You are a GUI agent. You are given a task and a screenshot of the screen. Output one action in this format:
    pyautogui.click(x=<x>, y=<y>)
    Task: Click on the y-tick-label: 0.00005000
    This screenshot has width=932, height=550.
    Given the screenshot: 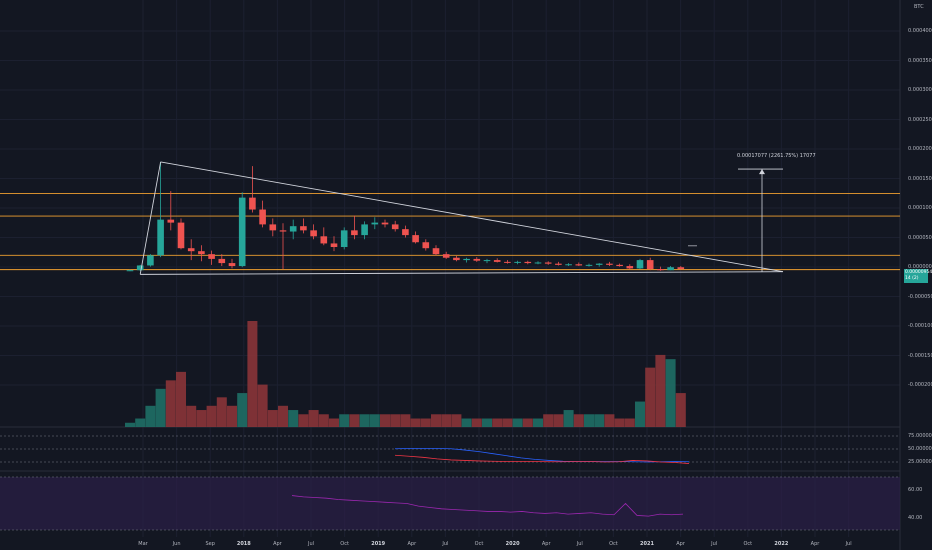 What is the action you would take?
    pyautogui.click(x=920, y=237)
    